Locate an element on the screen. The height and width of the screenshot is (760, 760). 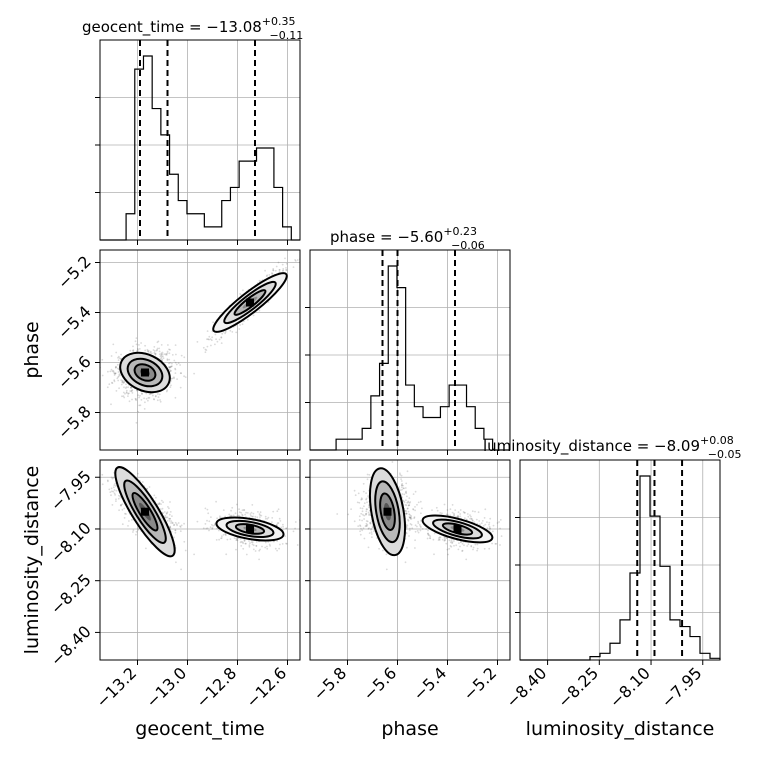
ylabel-luminosity-distance: luminosity_distance is located at coordinates (32, 560).